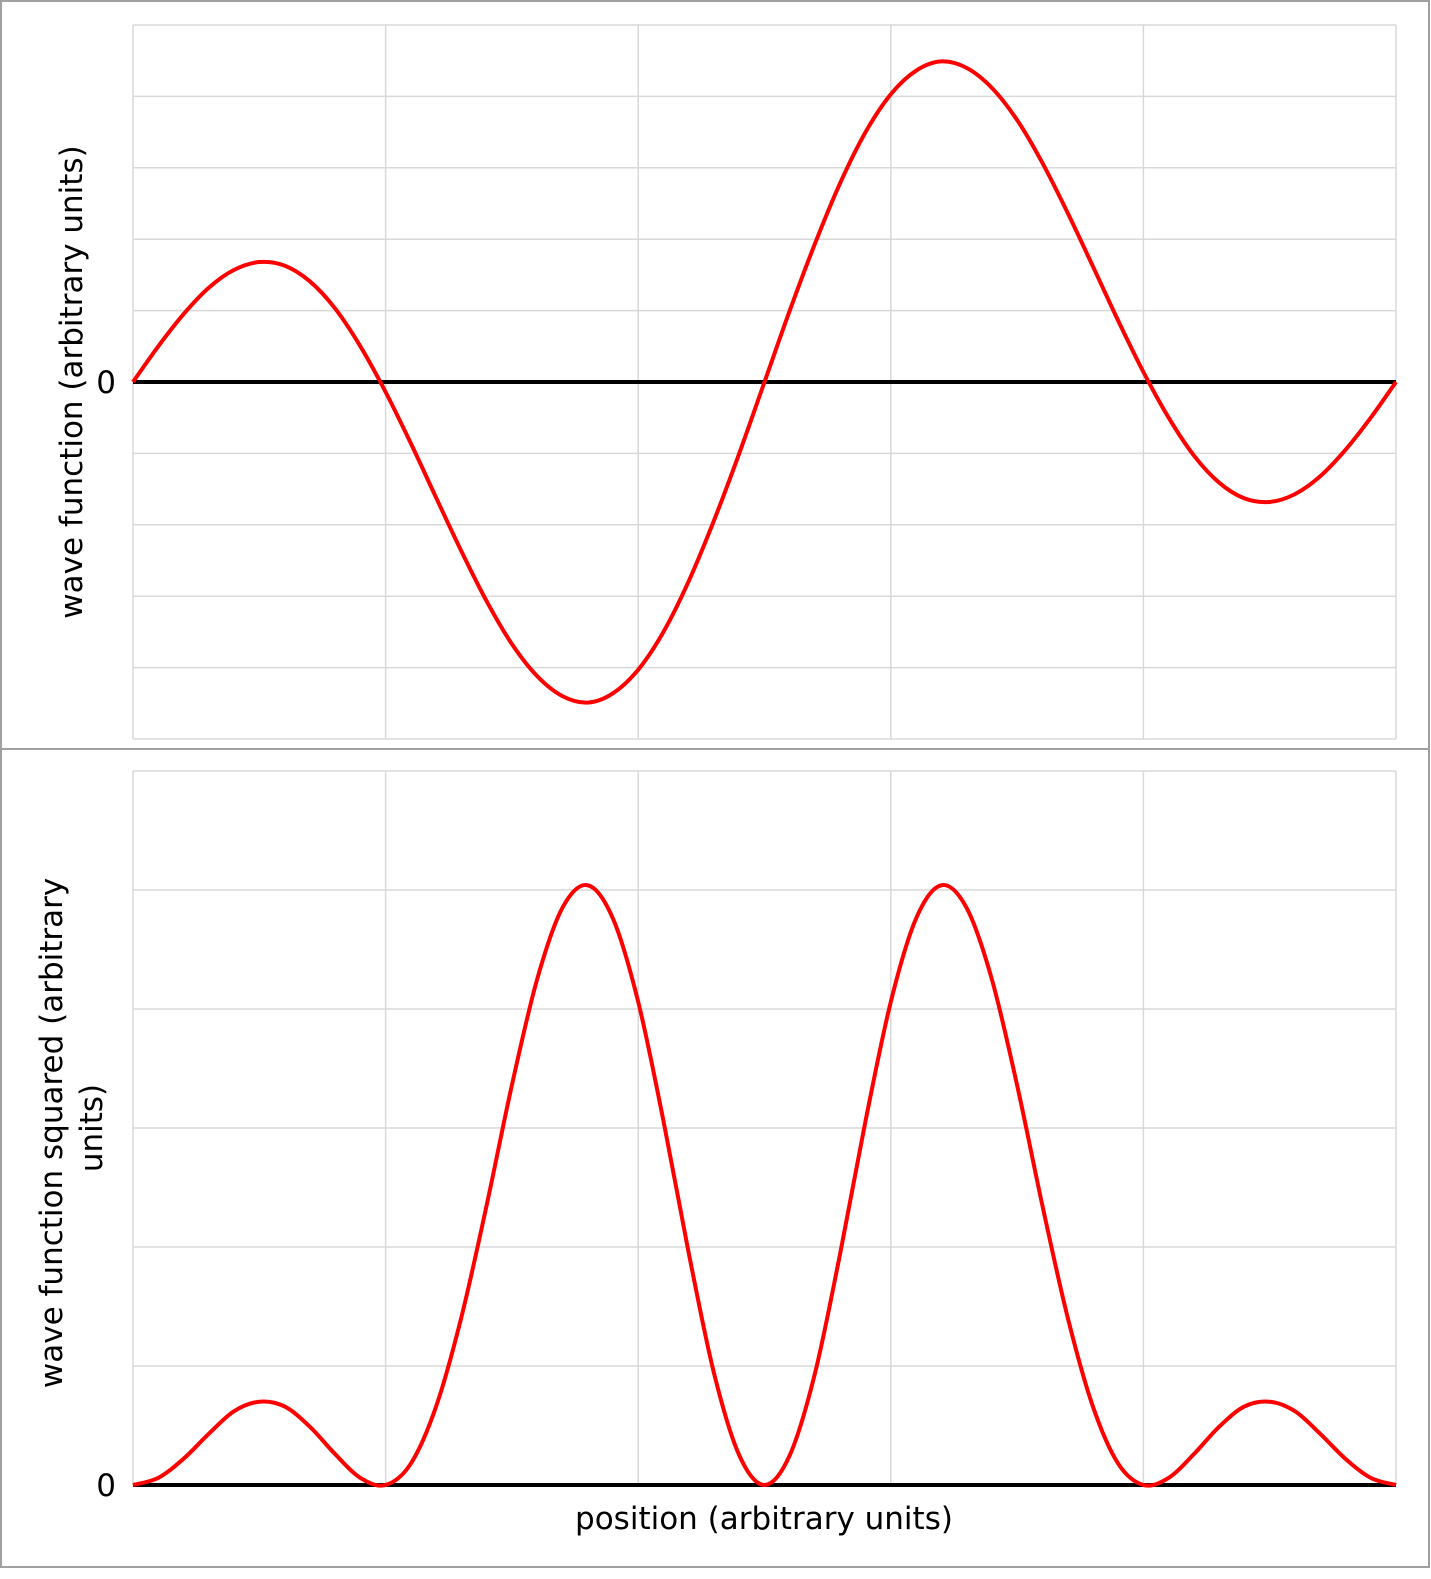  I want to click on x-axis-label: position (arbitrary units), so click(764, 1519).